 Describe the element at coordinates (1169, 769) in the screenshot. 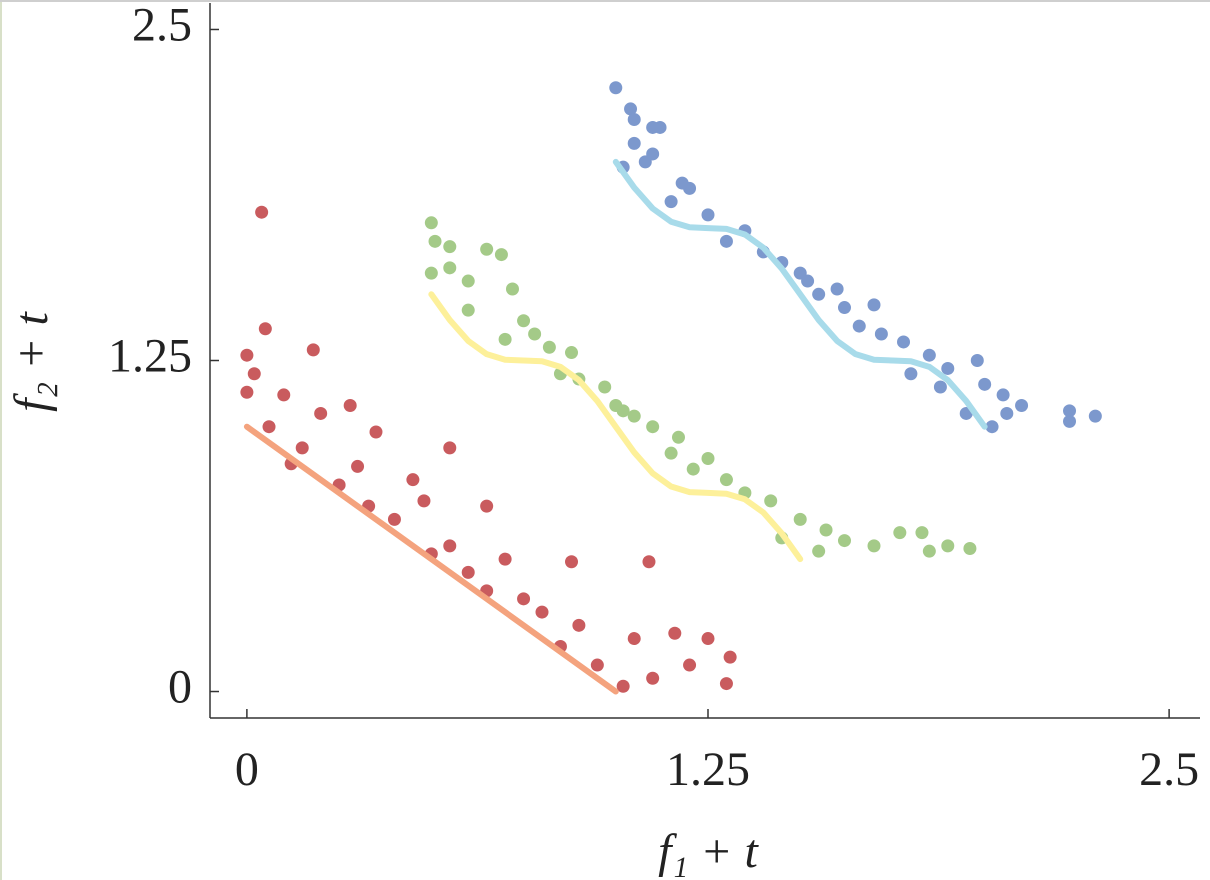

I see `x-tick-label: 2.5` at that location.